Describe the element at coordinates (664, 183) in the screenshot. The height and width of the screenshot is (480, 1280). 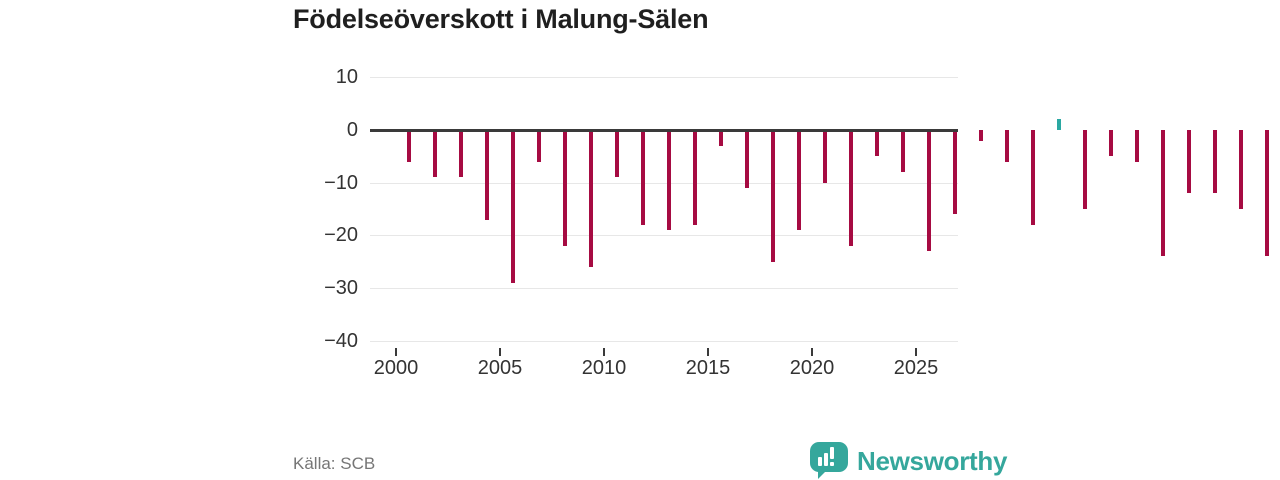
I see `gridline--10` at that location.